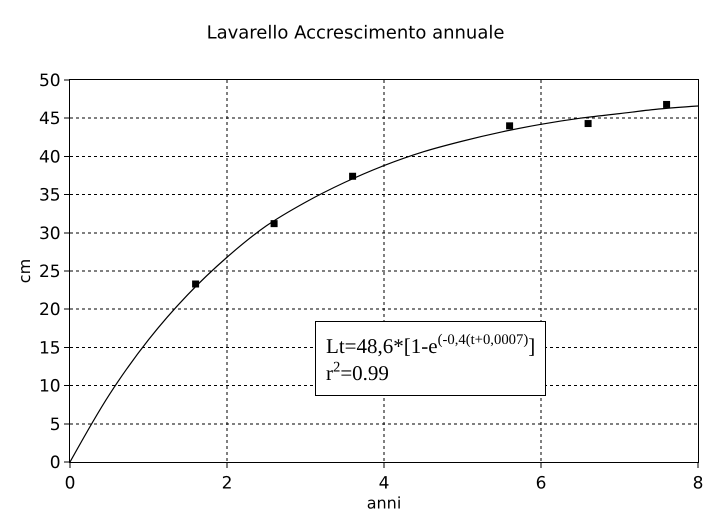 The height and width of the screenshot is (513, 711). What do you see at coordinates (70, 483) in the screenshot?
I see `x-tick-label: 0` at bounding box center [70, 483].